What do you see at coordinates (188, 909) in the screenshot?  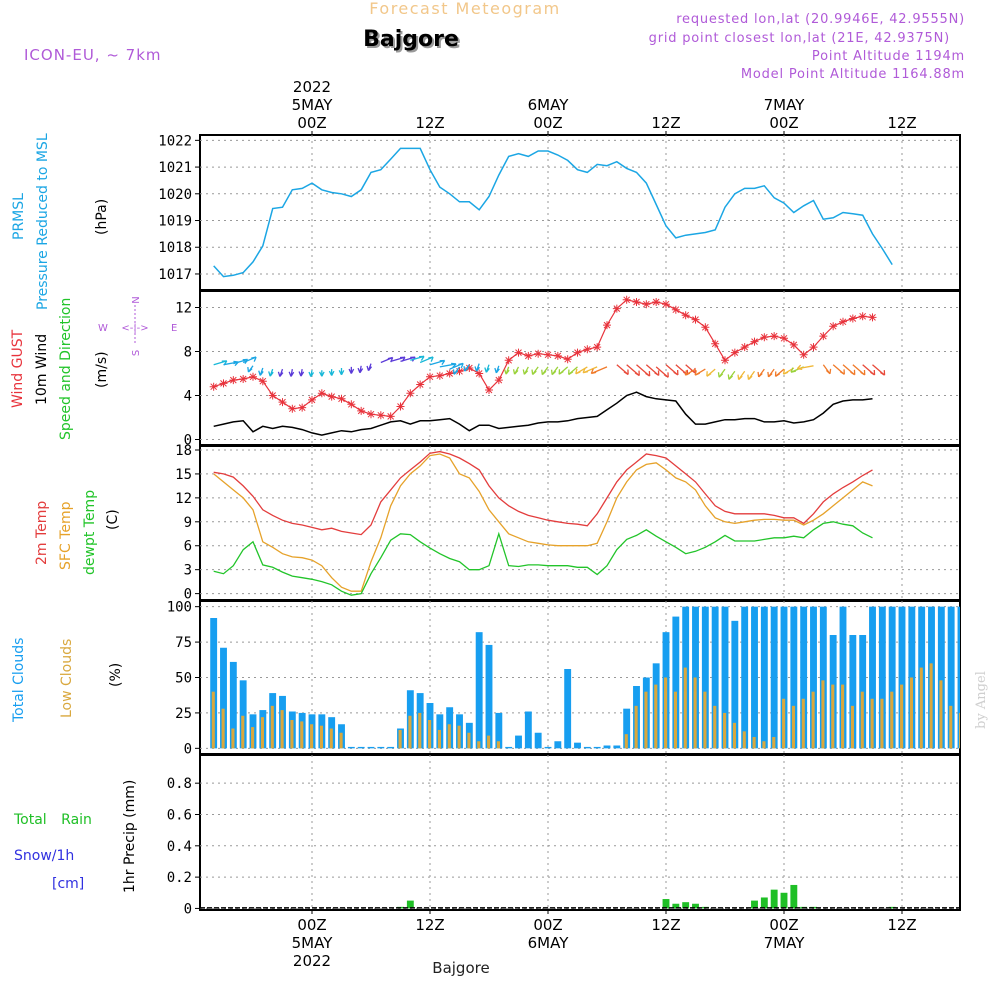 I see `precip-ytick-label: 0` at bounding box center [188, 909].